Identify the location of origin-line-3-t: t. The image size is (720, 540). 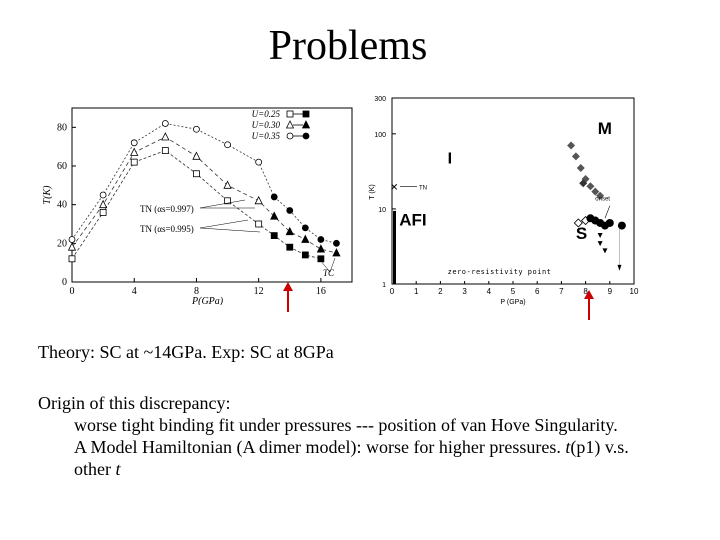
(118, 469).